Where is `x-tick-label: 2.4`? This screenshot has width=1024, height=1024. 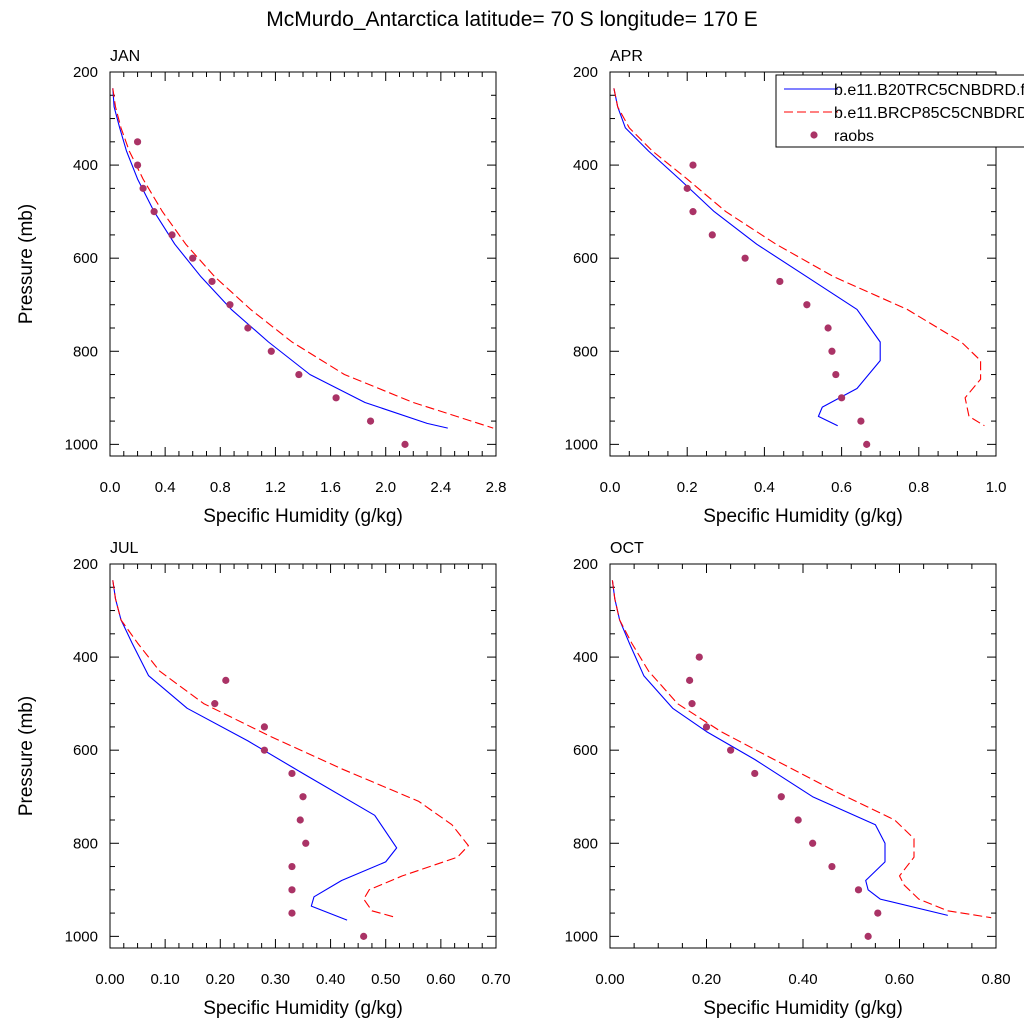
x-tick-label: 2.4 is located at coordinates (440, 487).